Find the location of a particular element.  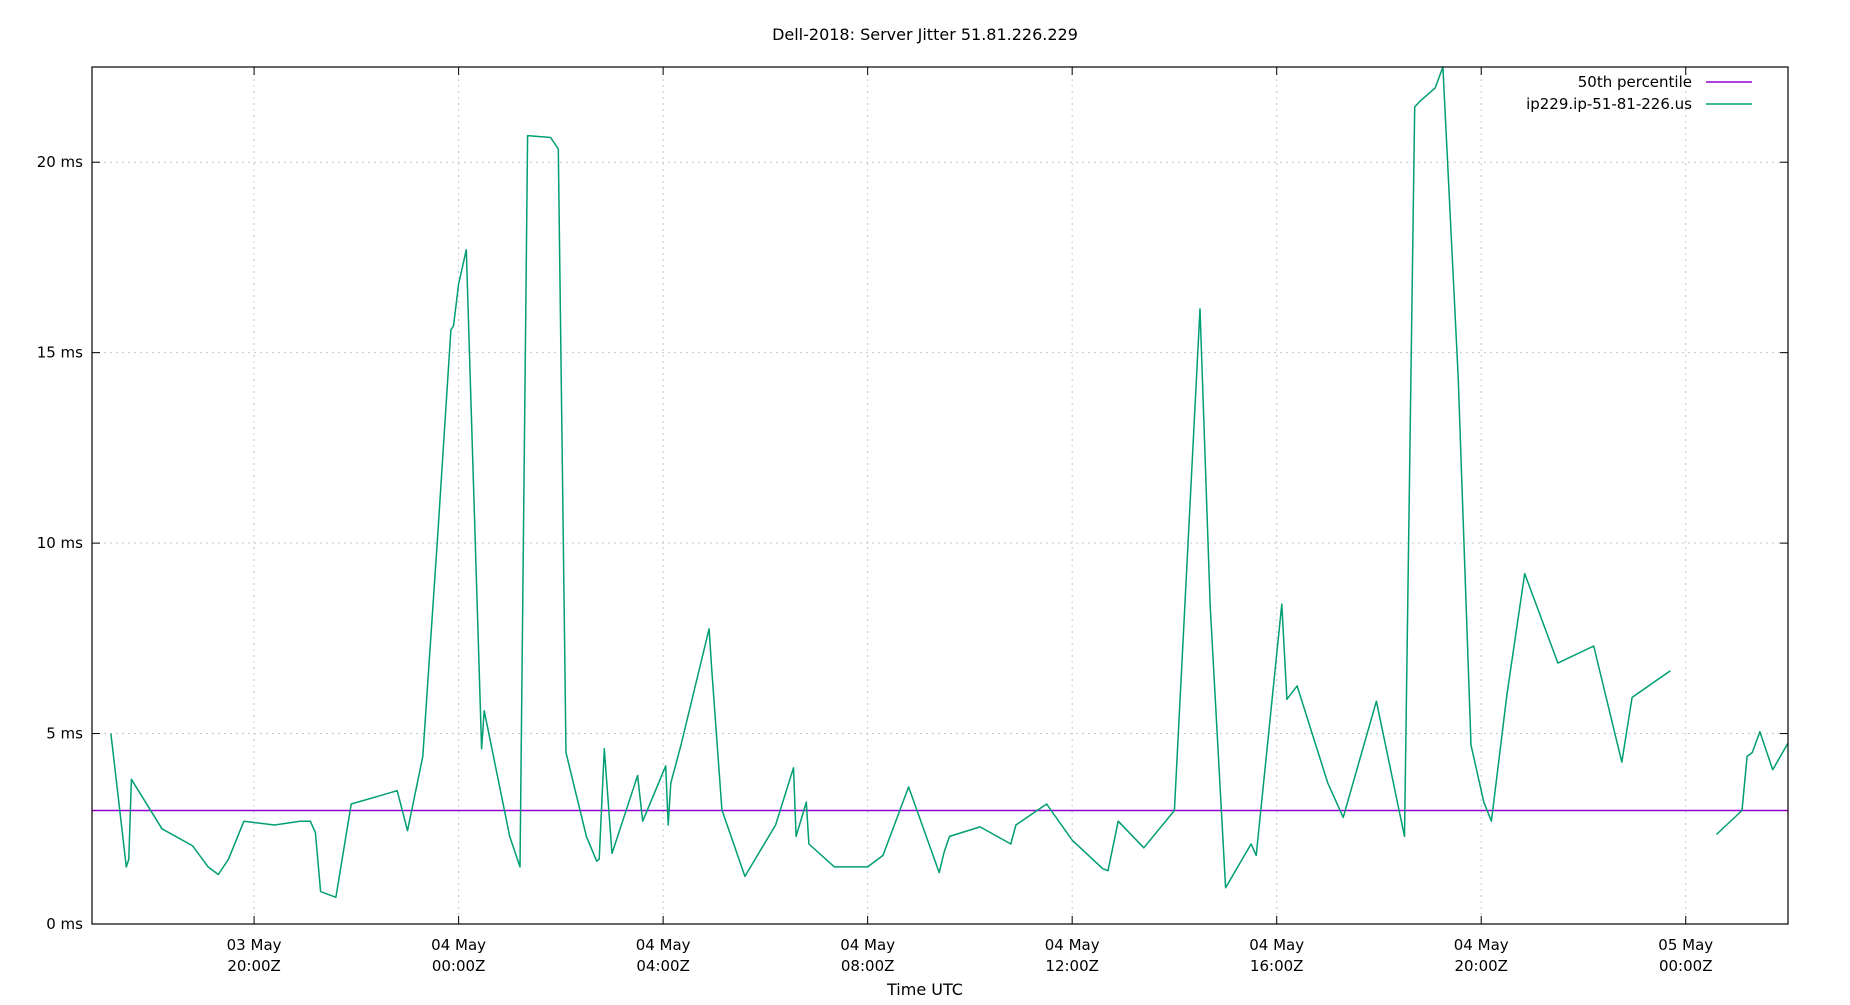

y-tick-label: 15 ms is located at coordinates (60, 353).